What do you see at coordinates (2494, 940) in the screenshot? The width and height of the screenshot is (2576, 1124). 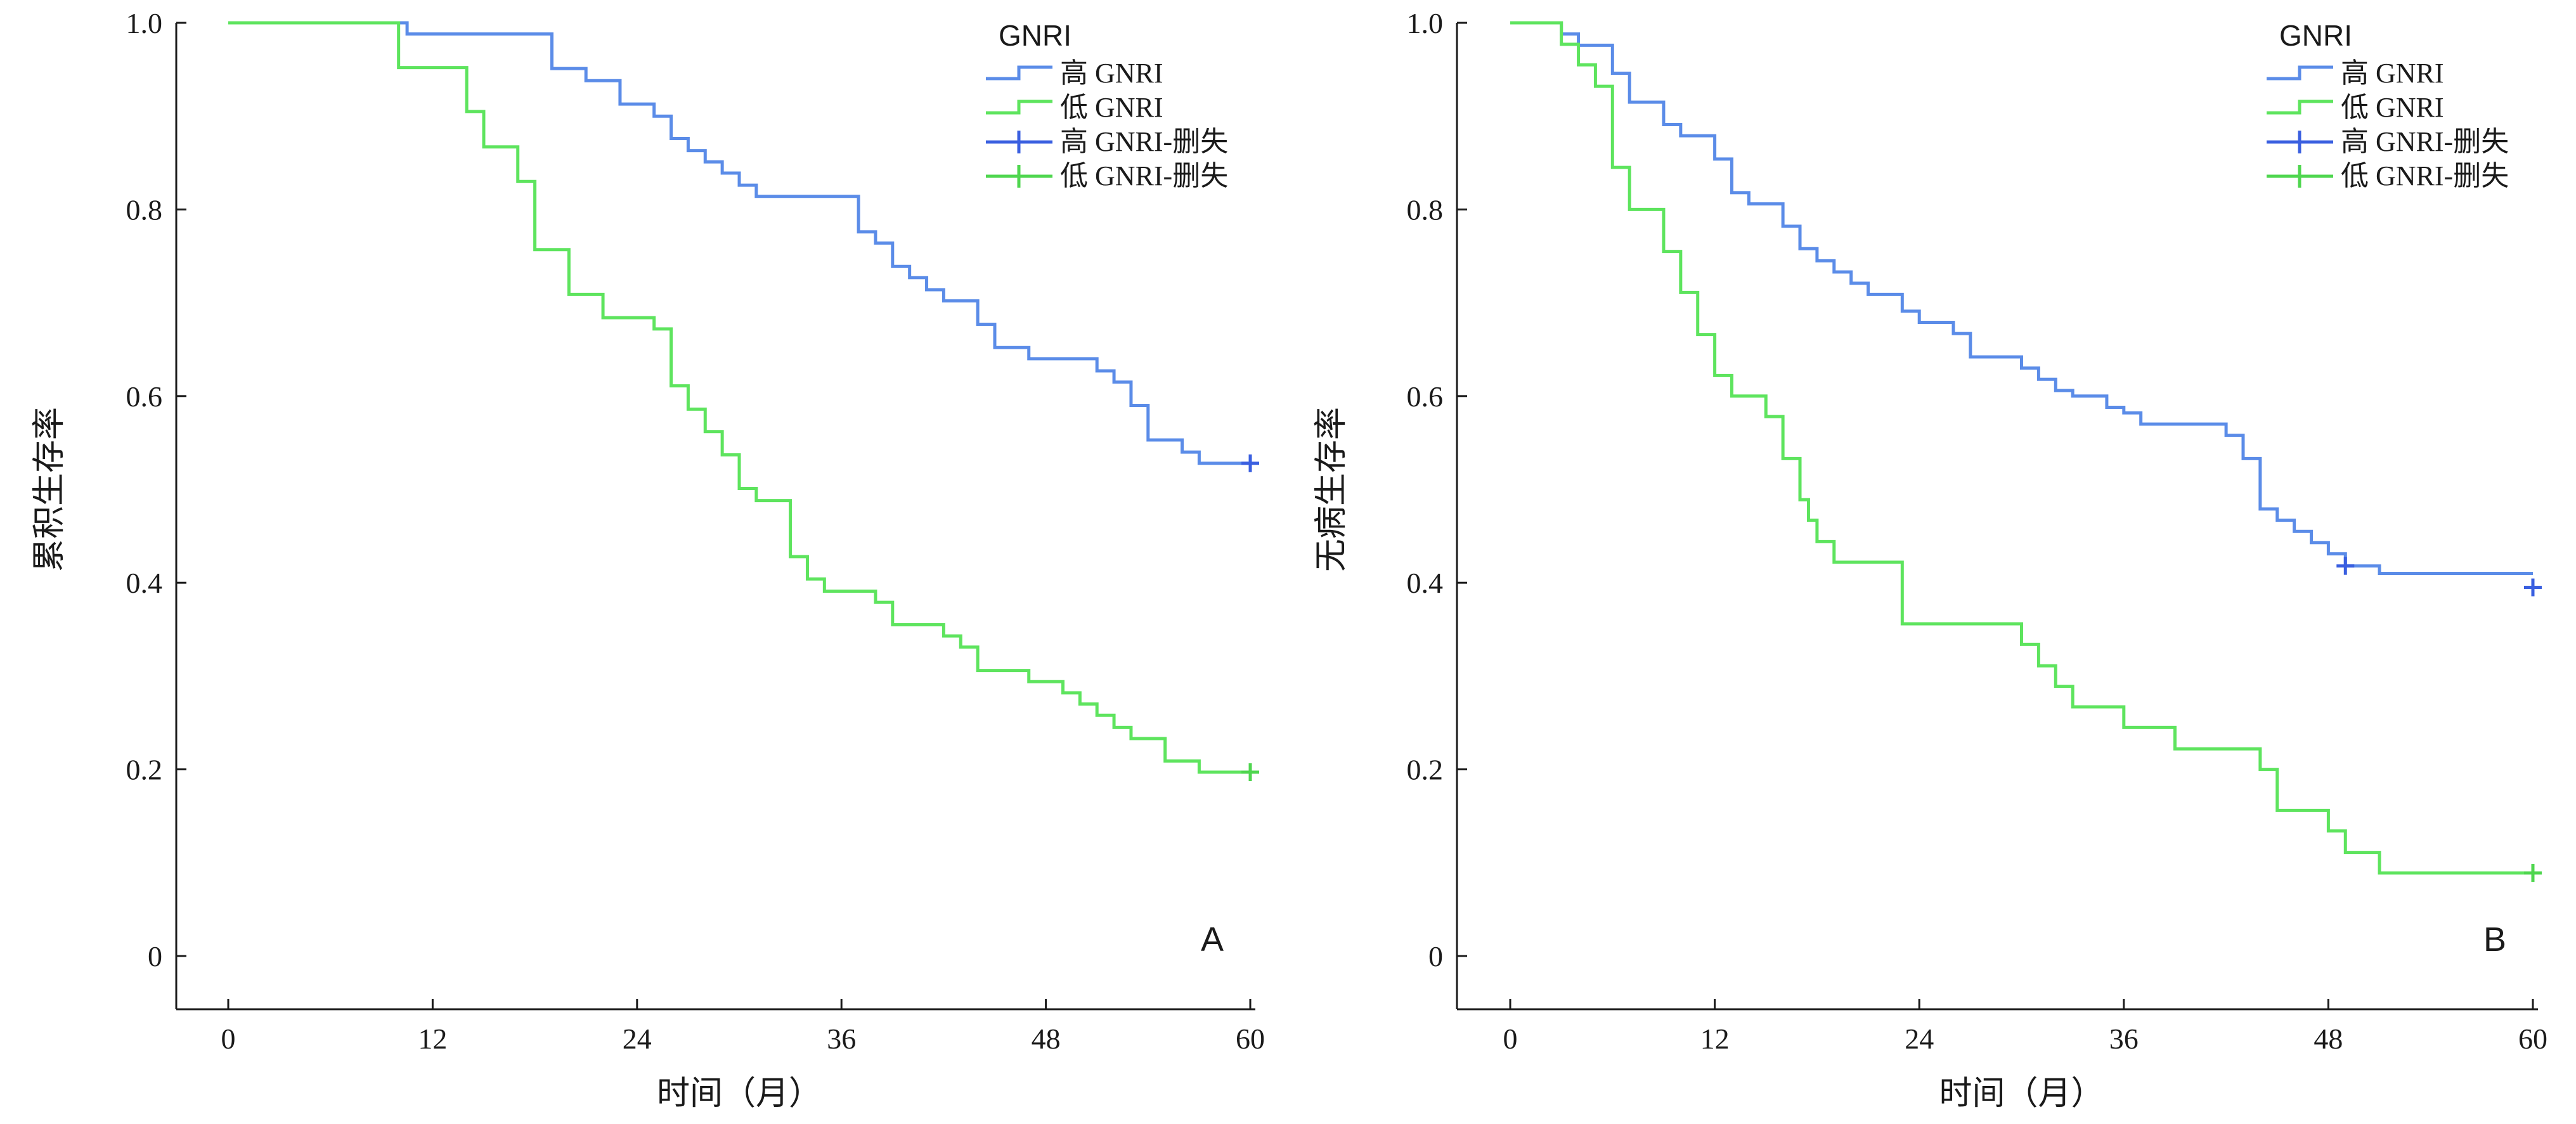 I see `panel-letter: B` at bounding box center [2494, 940].